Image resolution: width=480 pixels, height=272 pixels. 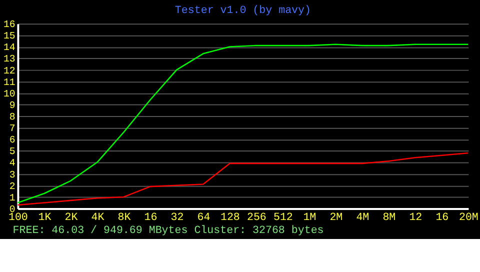 What do you see at coordinates (468, 218) in the screenshot?
I see `x-tick-label: 20M` at bounding box center [468, 218].